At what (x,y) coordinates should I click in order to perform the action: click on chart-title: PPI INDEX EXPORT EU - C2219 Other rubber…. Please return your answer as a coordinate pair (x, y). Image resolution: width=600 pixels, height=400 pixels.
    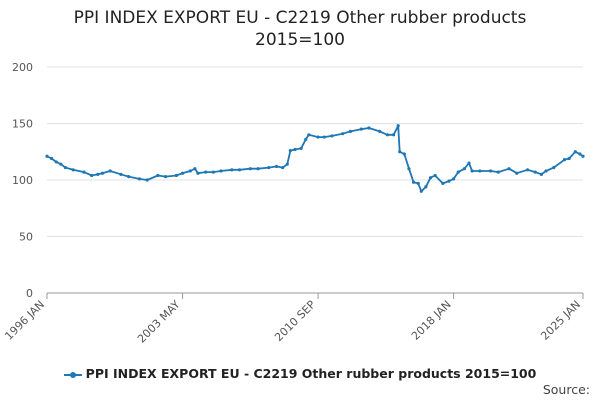
    Looking at the image, I should click on (300, 29).